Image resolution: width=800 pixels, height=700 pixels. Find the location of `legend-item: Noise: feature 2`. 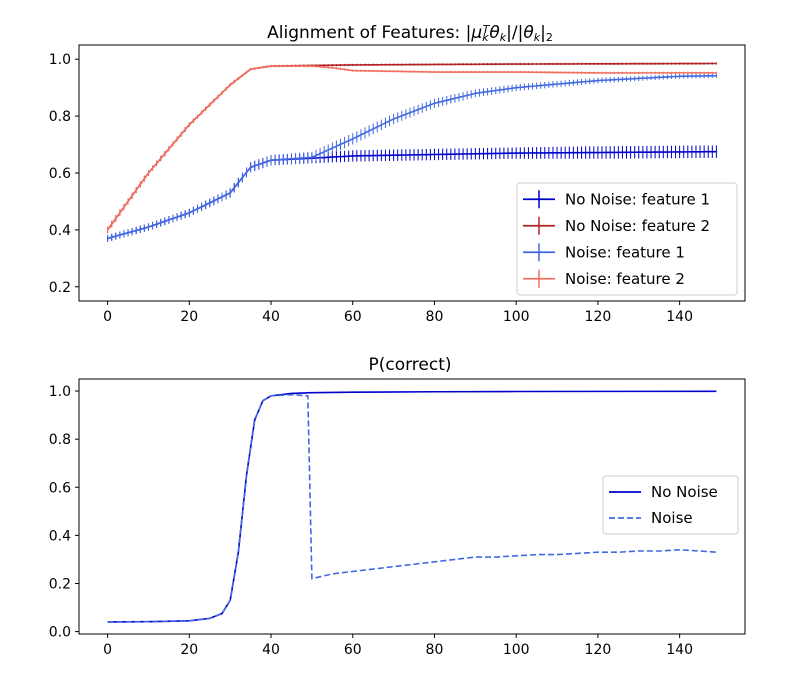

legend-item: Noise: feature 2 is located at coordinates (604, 278).